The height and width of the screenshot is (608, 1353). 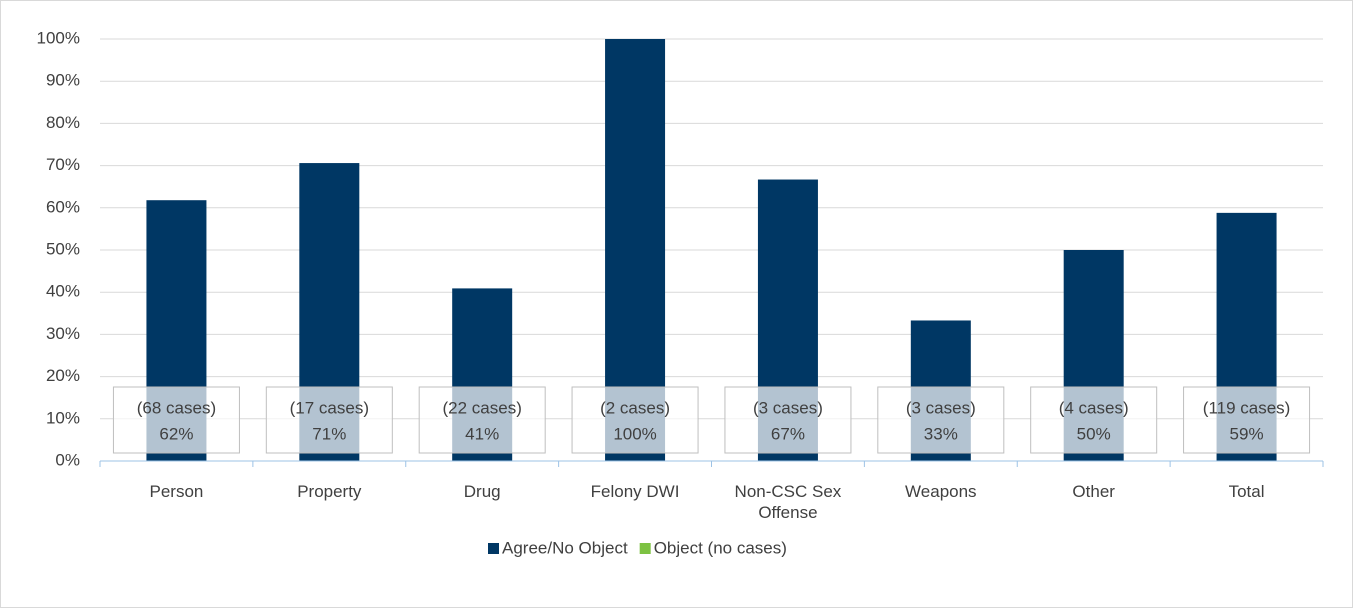 What do you see at coordinates (788, 433) in the screenshot?
I see `data-label: 67%` at bounding box center [788, 433].